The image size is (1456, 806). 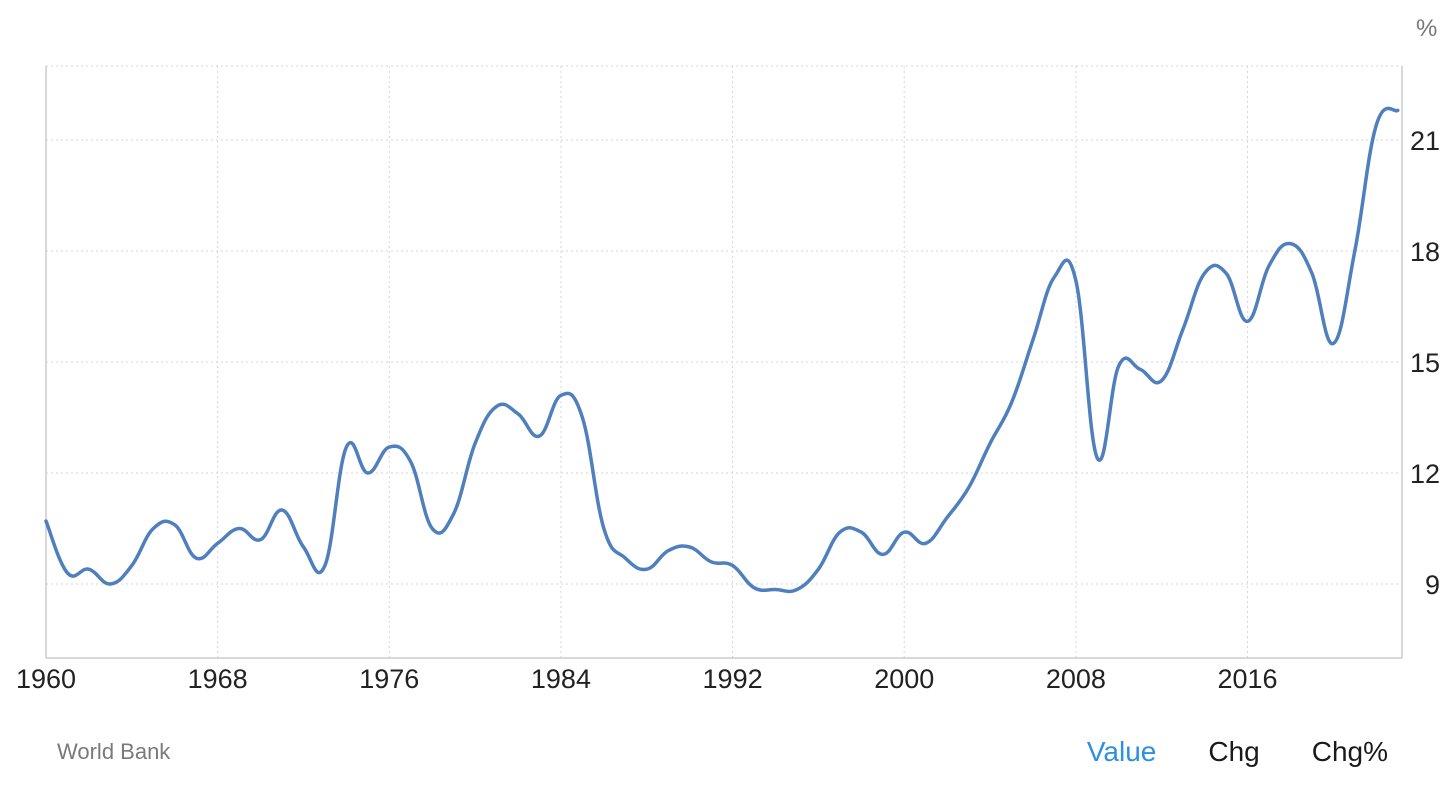 I want to click on source-label: World Bank, so click(x=114, y=751).